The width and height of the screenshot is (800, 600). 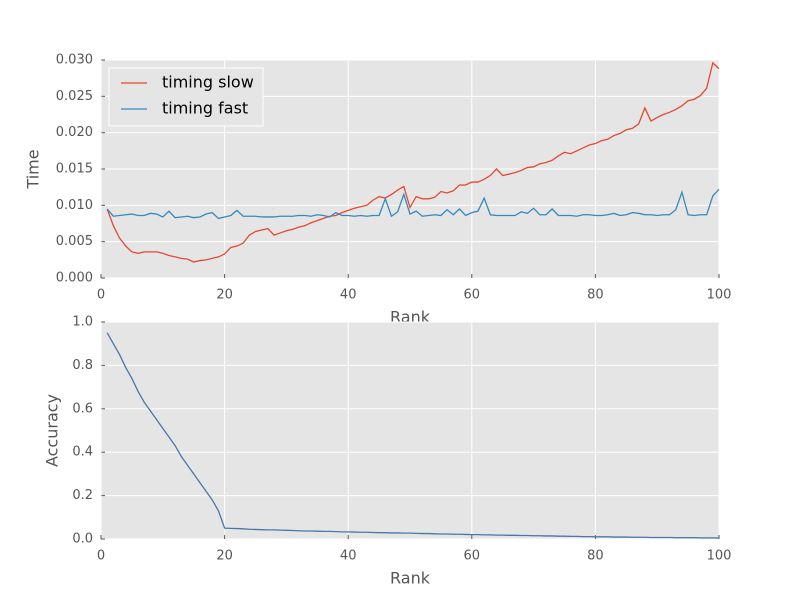 I want to click on legend-label: timing slow, so click(x=208, y=82).